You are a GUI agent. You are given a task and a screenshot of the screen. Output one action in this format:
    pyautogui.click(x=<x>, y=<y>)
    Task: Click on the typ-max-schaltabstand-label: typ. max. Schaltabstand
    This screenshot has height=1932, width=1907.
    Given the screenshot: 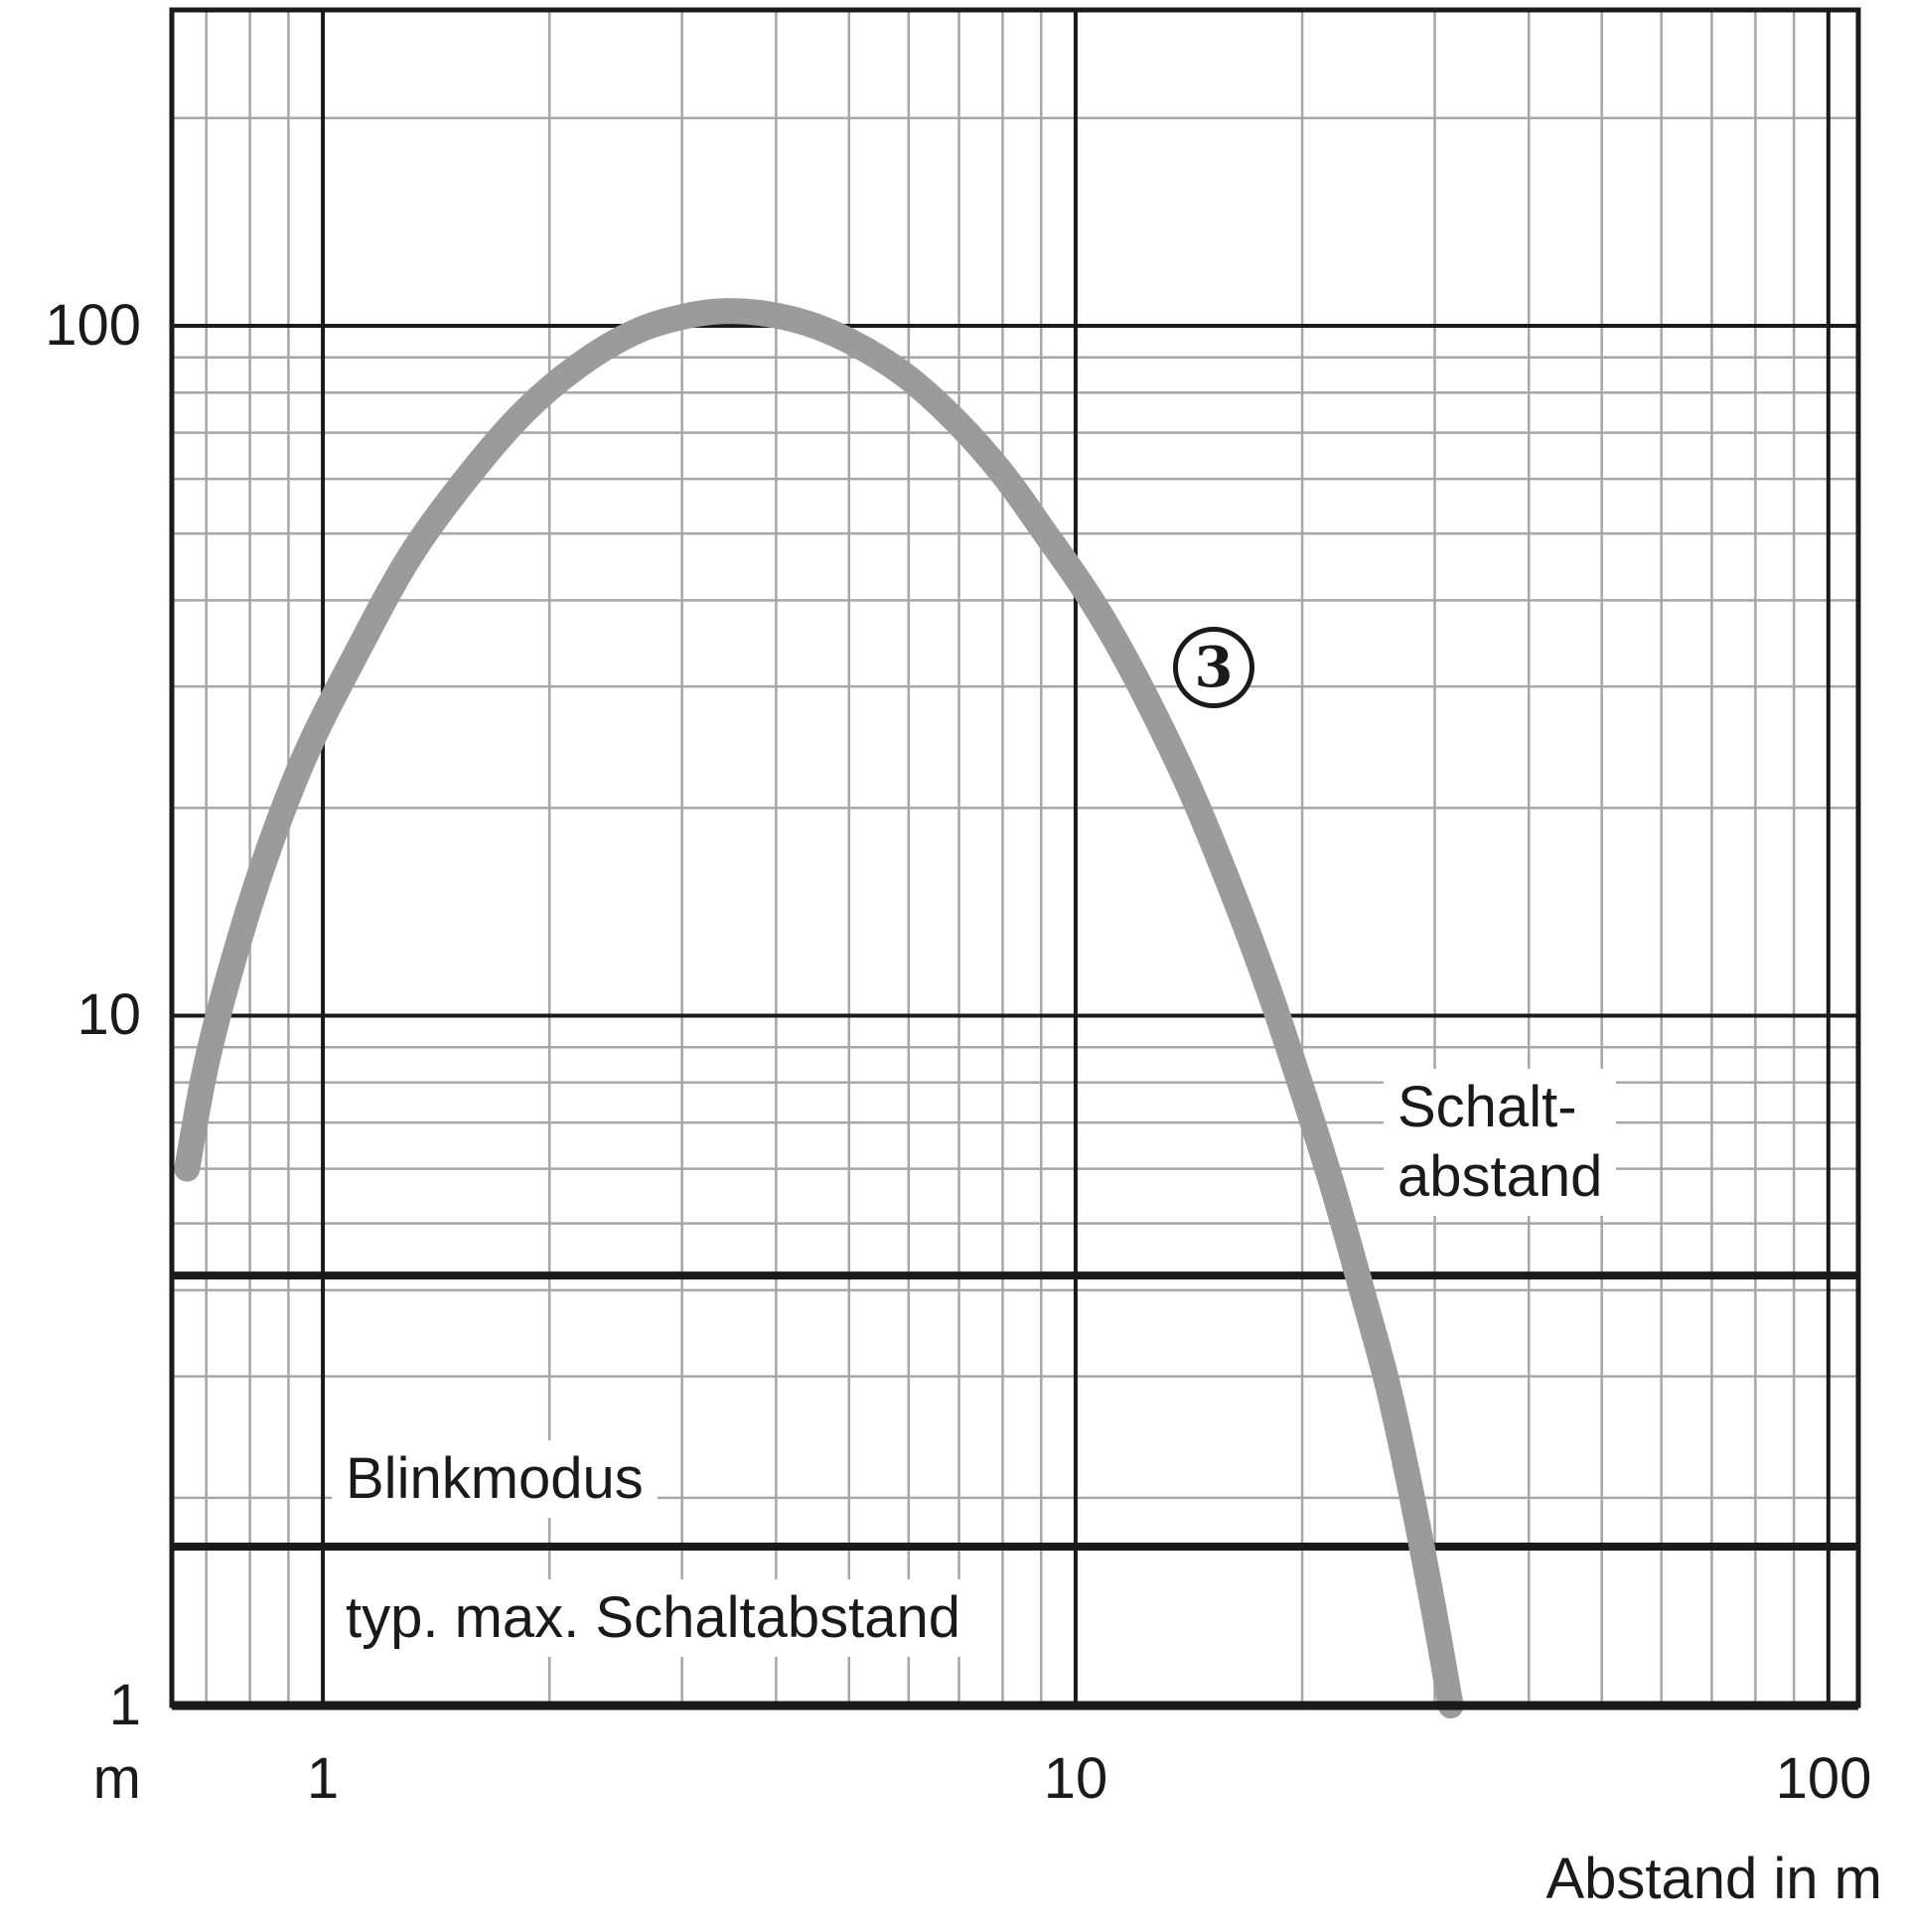 What is the action you would take?
    pyautogui.click(x=653, y=1618)
    